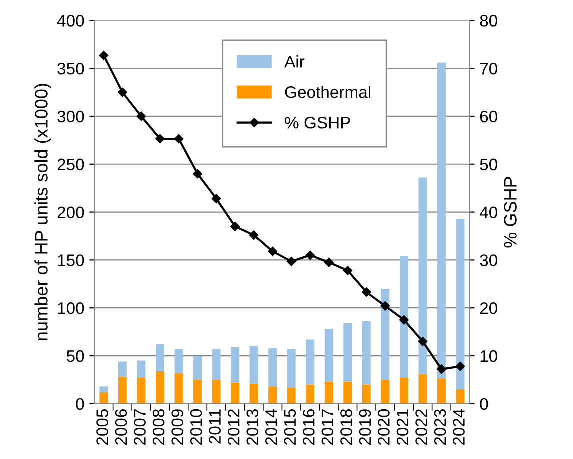  What do you see at coordinates (484, 404) in the screenshot?
I see `y2-tick-label: 0` at bounding box center [484, 404].